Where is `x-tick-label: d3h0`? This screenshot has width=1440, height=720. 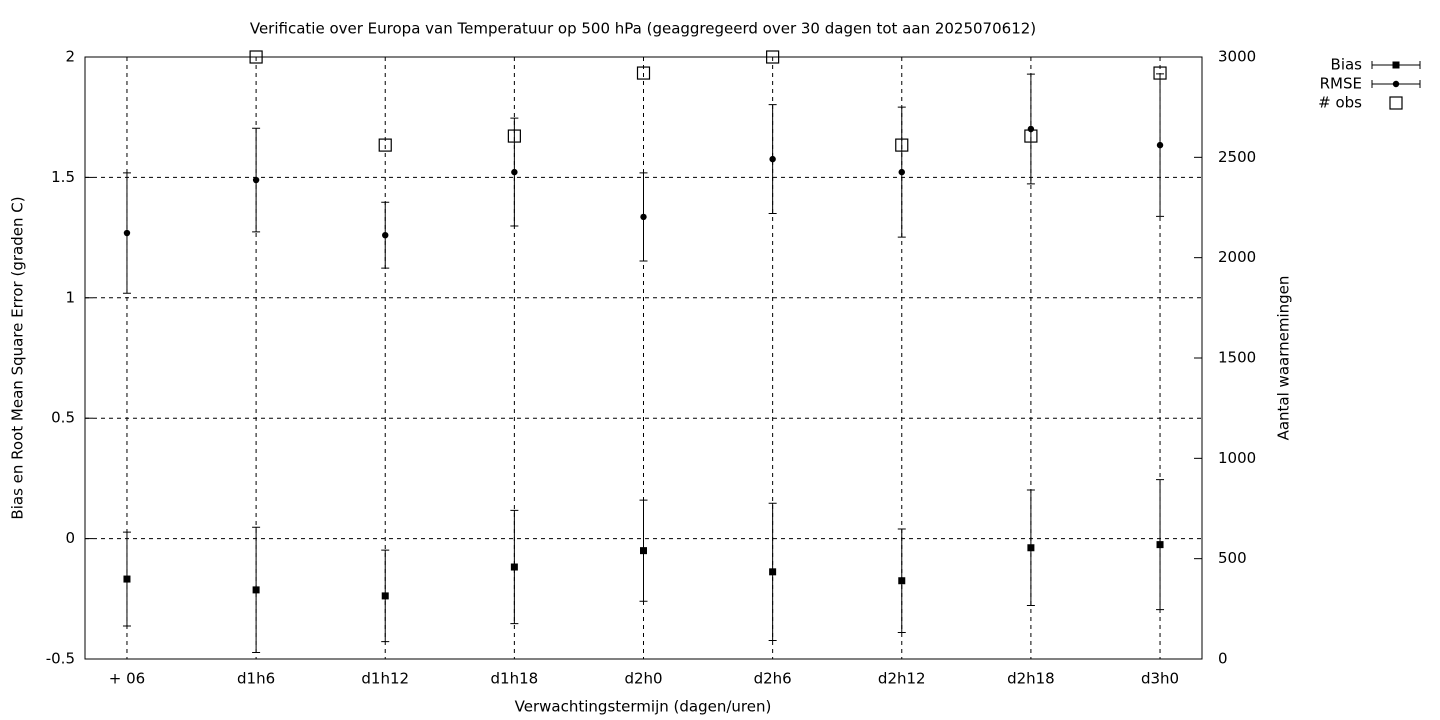 x-tick-label: d3h0 is located at coordinates (1160, 679).